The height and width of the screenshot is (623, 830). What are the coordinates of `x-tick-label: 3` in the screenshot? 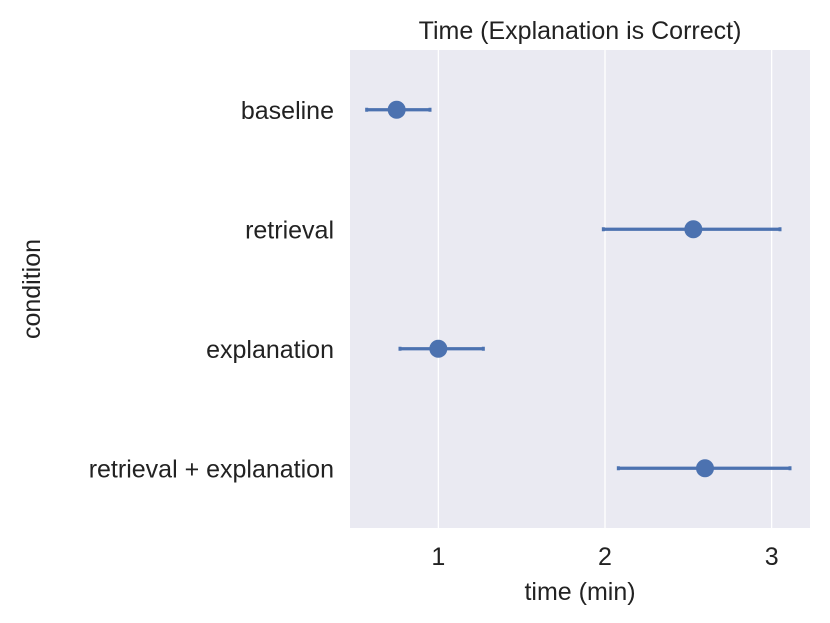 It's located at (772, 557).